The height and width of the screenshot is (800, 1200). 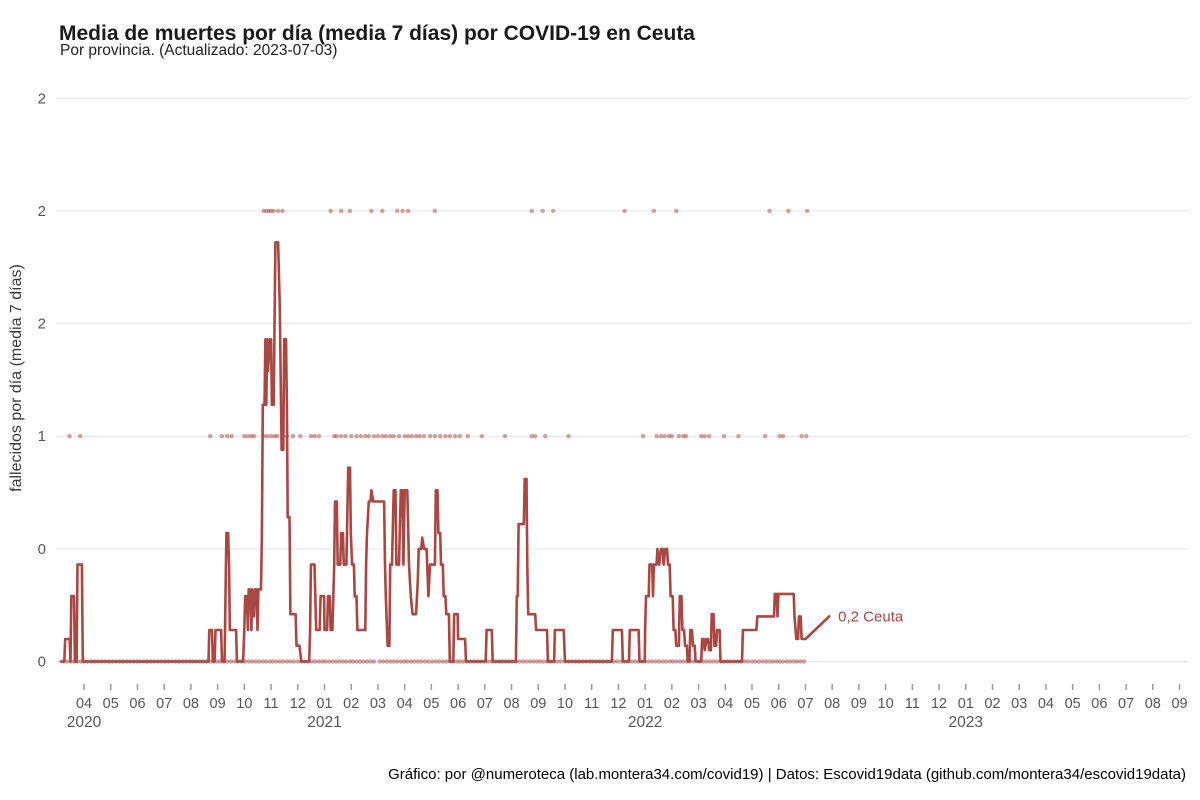 I want to click on x-year-label: 2022, so click(x=645, y=722).